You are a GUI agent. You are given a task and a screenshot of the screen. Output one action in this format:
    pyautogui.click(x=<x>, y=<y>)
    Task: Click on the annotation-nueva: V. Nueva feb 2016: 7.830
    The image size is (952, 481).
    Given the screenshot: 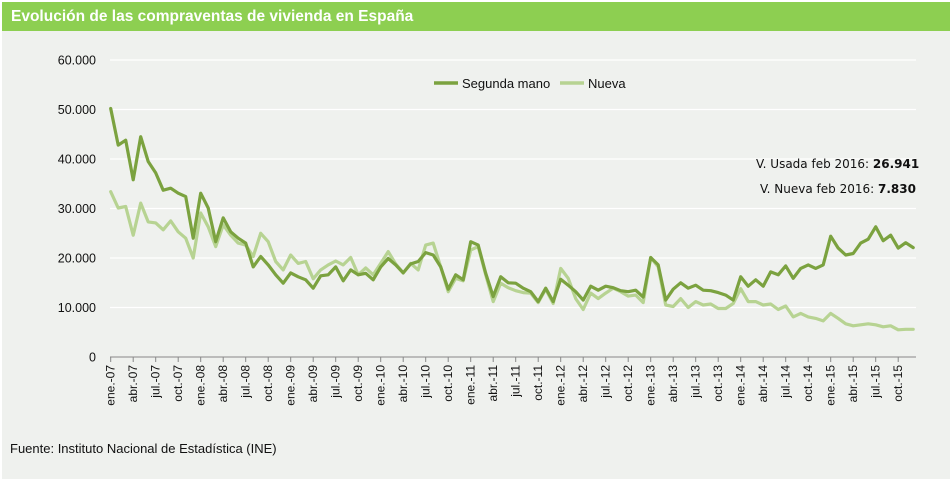 What is the action you would take?
    pyautogui.click(x=838, y=189)
    